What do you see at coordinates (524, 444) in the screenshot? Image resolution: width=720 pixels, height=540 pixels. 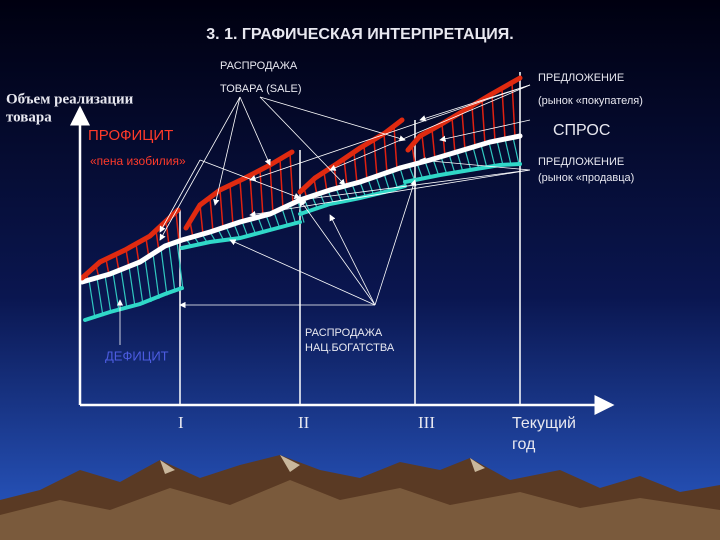 I see `x-label: год` at bounding box center [524, 444].